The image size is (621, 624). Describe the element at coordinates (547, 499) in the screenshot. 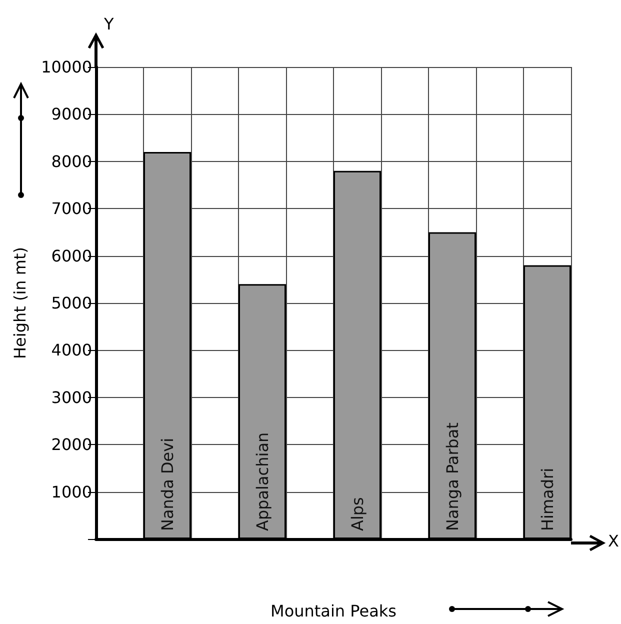

I see `x-tick-label: Himadri` at that location.